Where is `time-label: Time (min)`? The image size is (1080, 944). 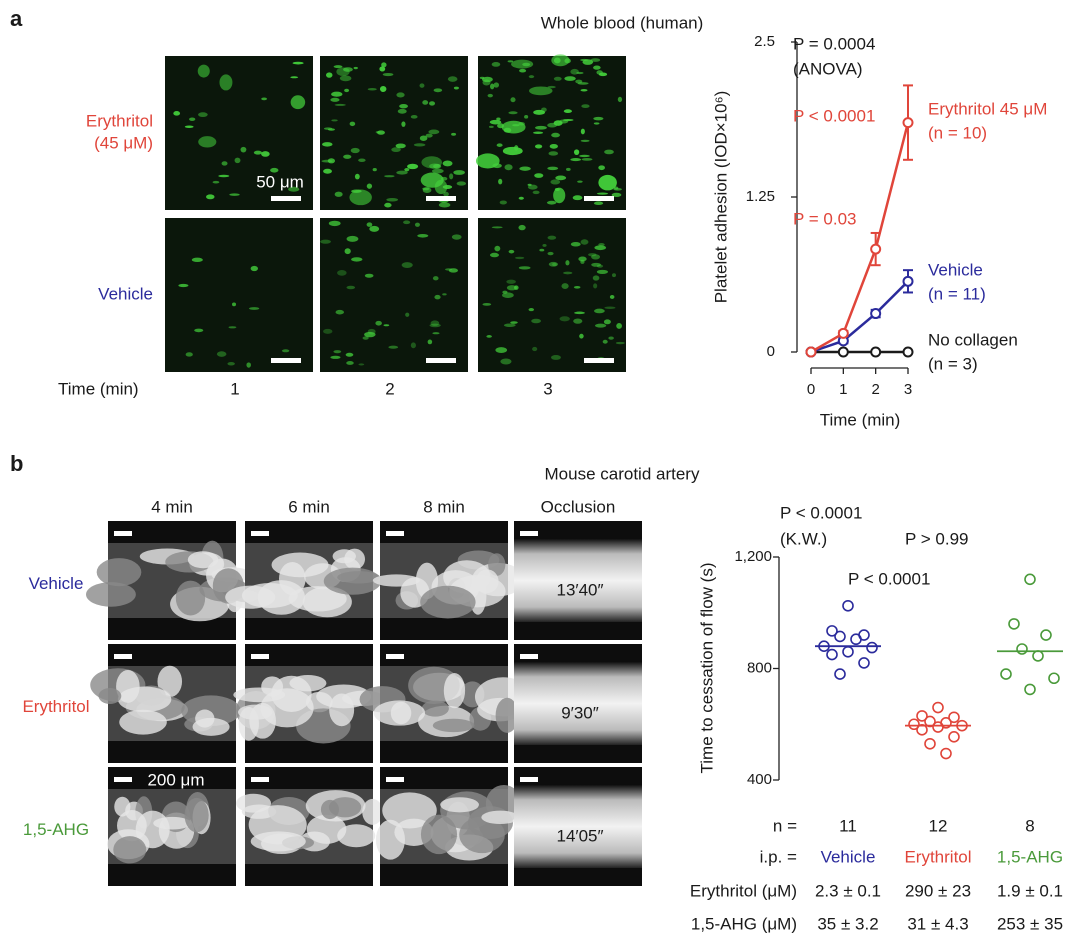
time-label: Time (min) is located at coordinates (98, 388).